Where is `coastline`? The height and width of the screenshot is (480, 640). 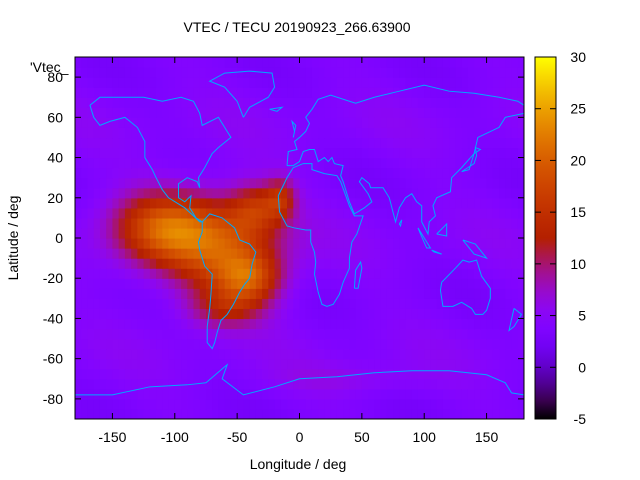
coastline is located at coordinates (475, 249).